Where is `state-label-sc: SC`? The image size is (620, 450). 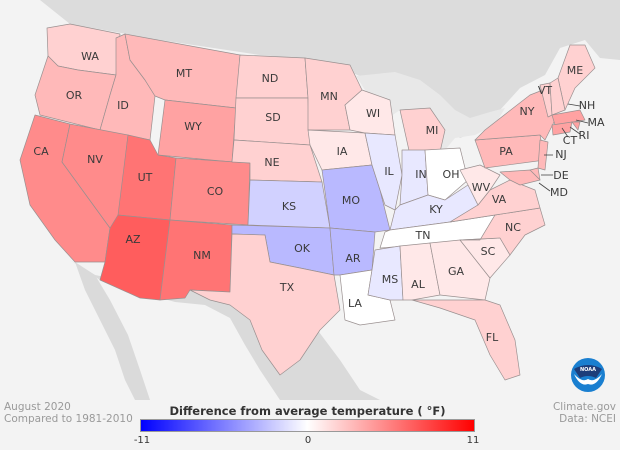 state-label-sc: SC is located at coordinates (488, 251).